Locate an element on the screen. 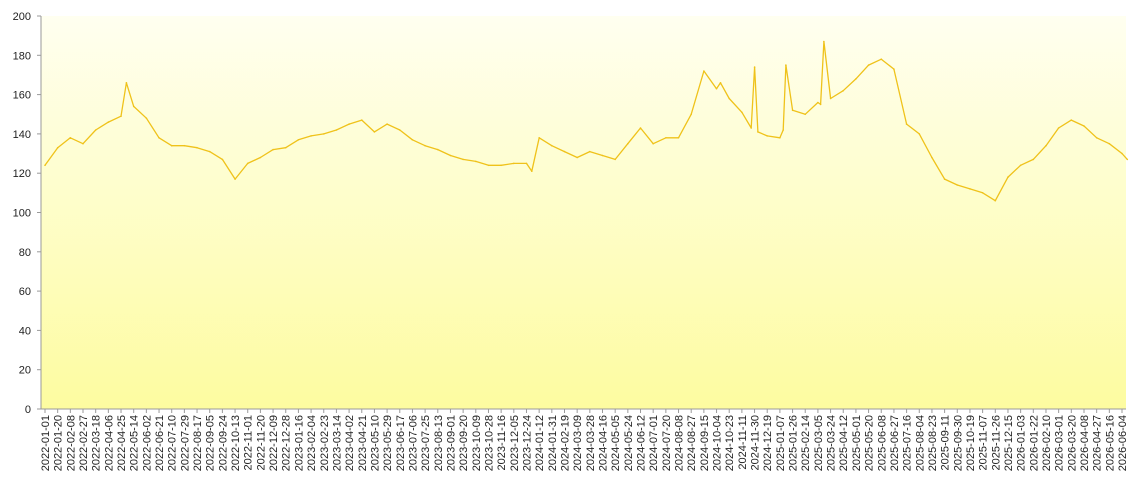 This screenshot has height=479, width=1130. x-tick-label: 2024-03-09 is located at coordinates (578, 443).